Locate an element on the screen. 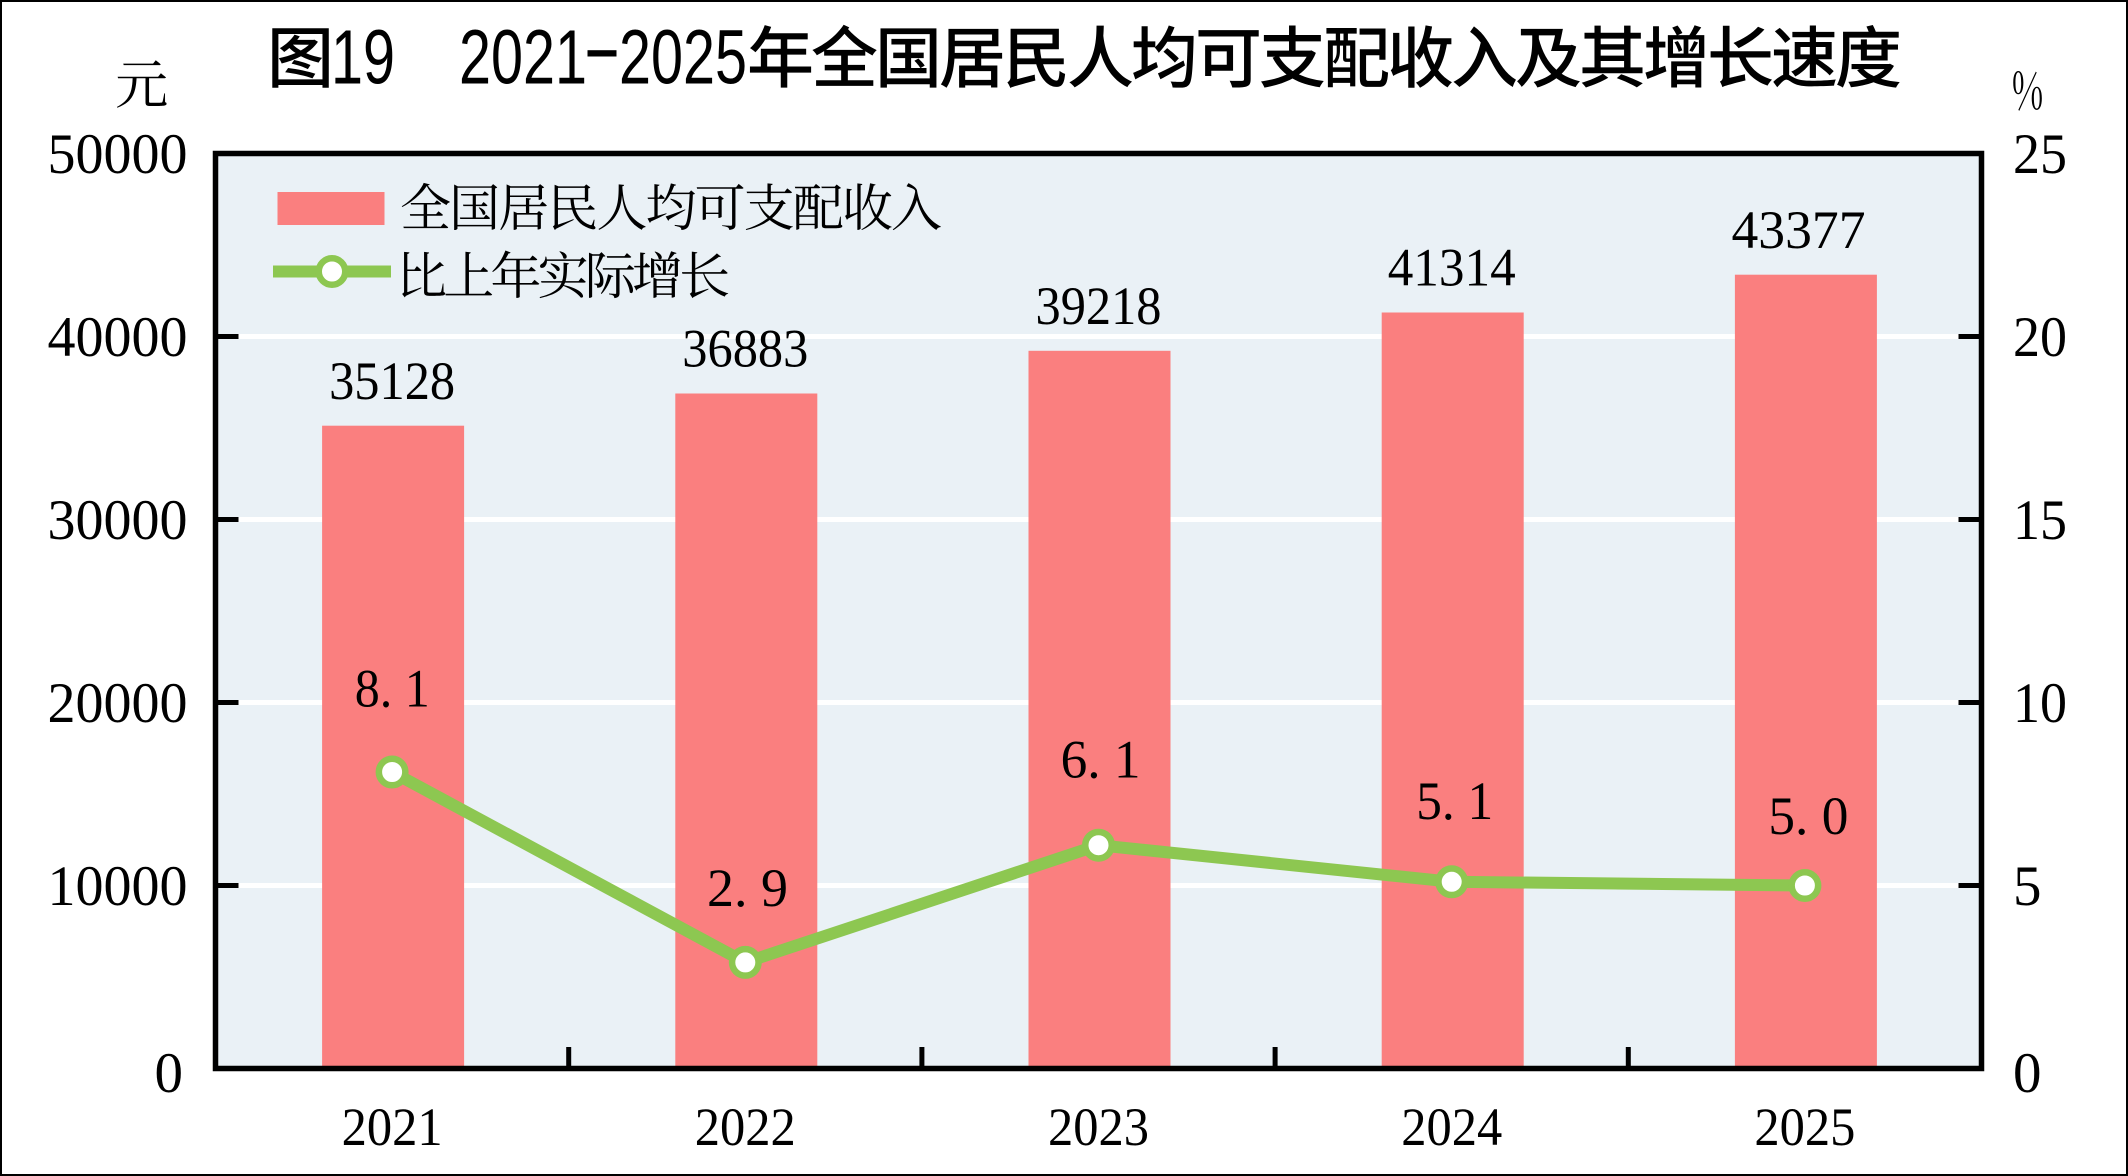  svg-text: 2024 is located at coordinates (1451, 1127).